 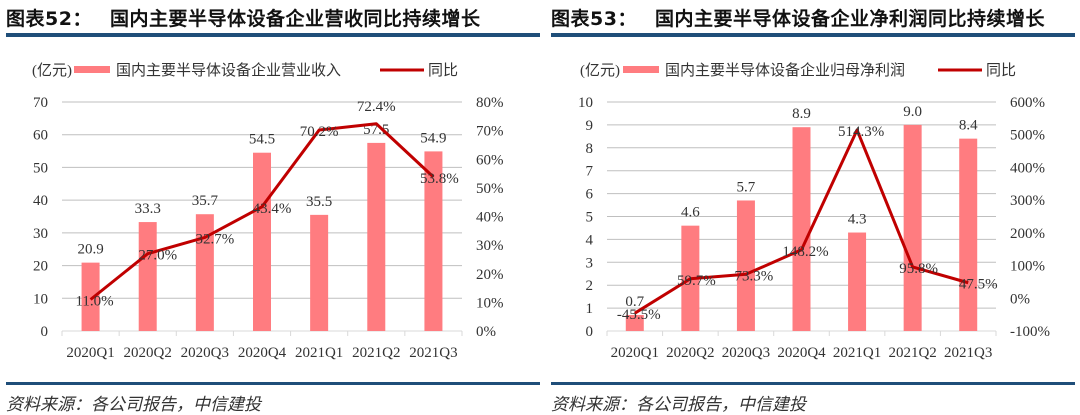 I want to click on line-value-label: 27.0%, so click(x=157, y=256).